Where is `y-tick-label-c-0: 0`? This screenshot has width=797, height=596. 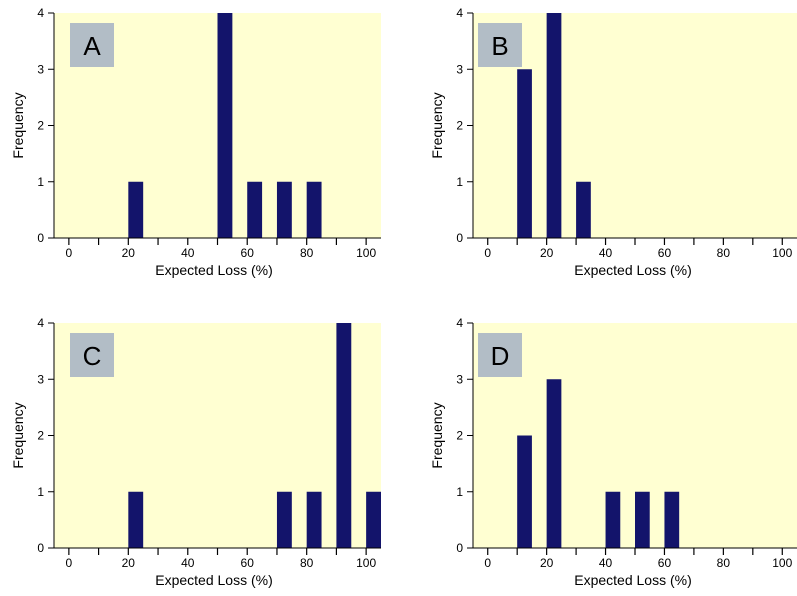 y-tick-label-c-0: 0 is located at coordinates (40, 548).